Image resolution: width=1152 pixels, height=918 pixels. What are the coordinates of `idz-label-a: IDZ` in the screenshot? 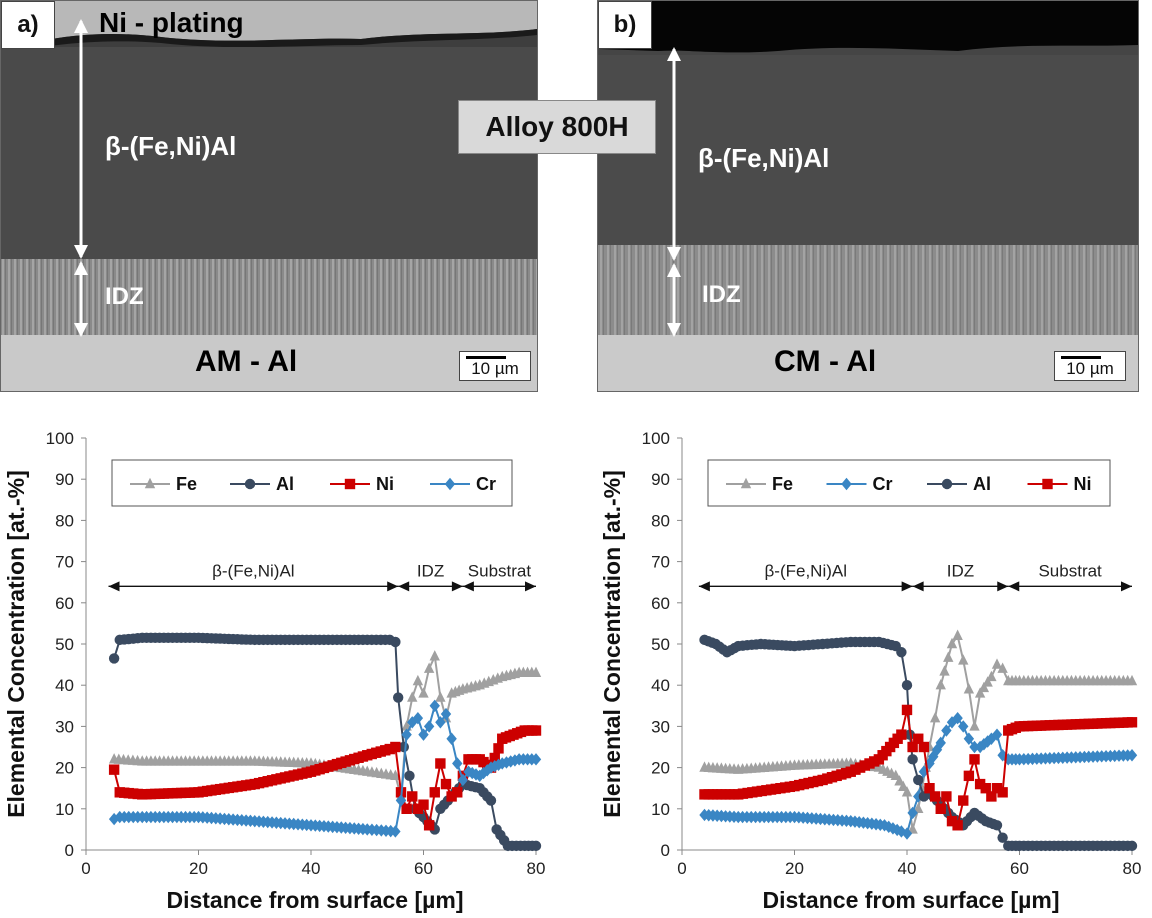 It's located at (124, 296).